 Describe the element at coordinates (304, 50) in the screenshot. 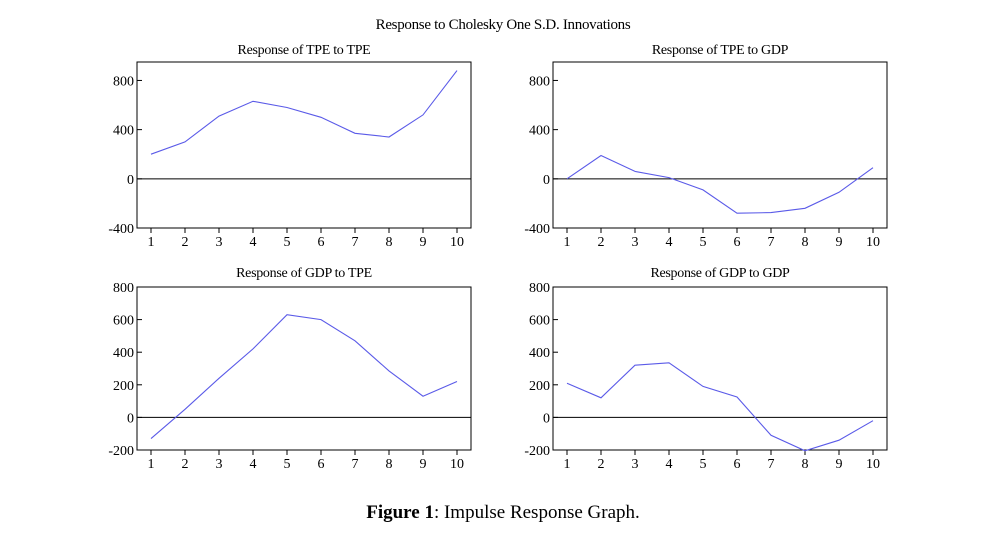

I see `panel-title-tpe-to-tpe: Response of TPE to TPE` at that location.